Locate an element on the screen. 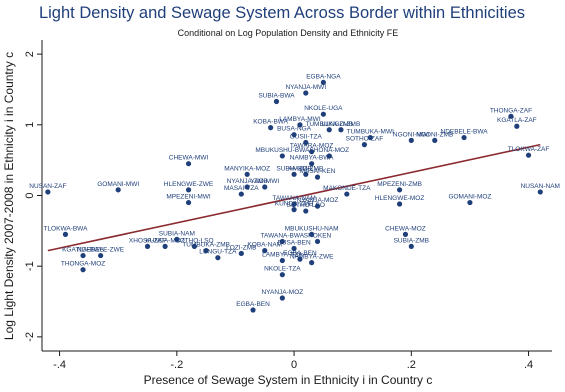 Image resolution: width=565 pixels, height=392 pixels. point-label: NYANJA-MOZ is located at coordinates (318, 200).